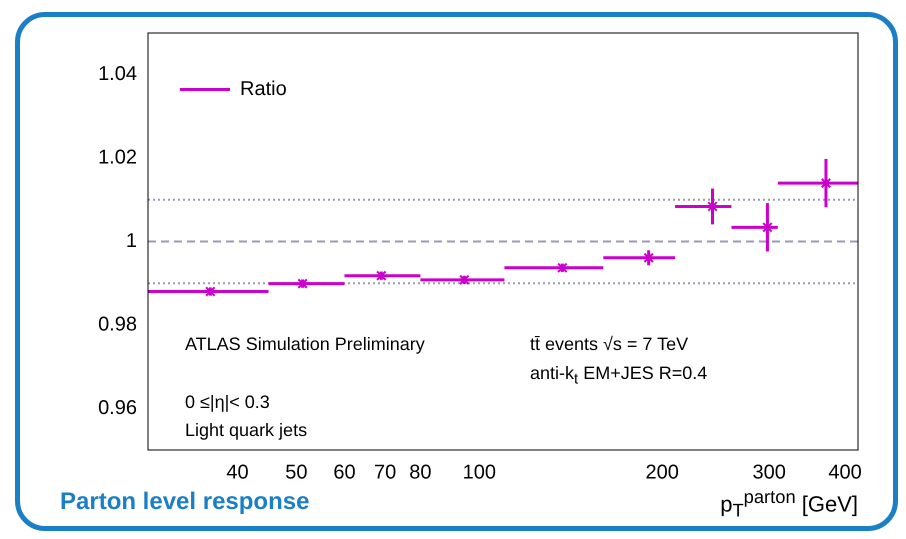 Image resolution: width=906 pixels, height=539 pixels. Describe the element at coordinates (305, 344) in the screenshot. I see `annotation: ATLAS Simulation Preliminary` at that location.